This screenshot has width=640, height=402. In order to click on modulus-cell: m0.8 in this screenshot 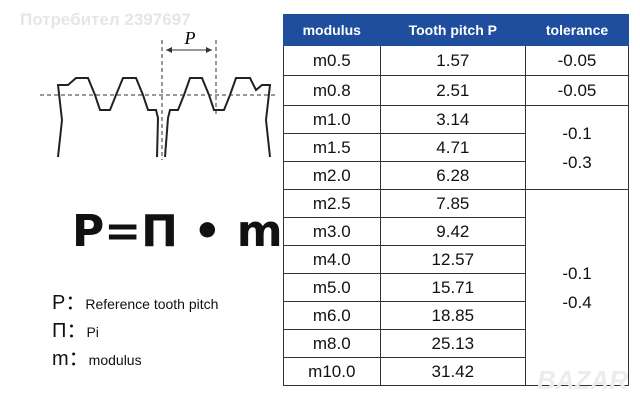, I will do `click(332, 90)`.